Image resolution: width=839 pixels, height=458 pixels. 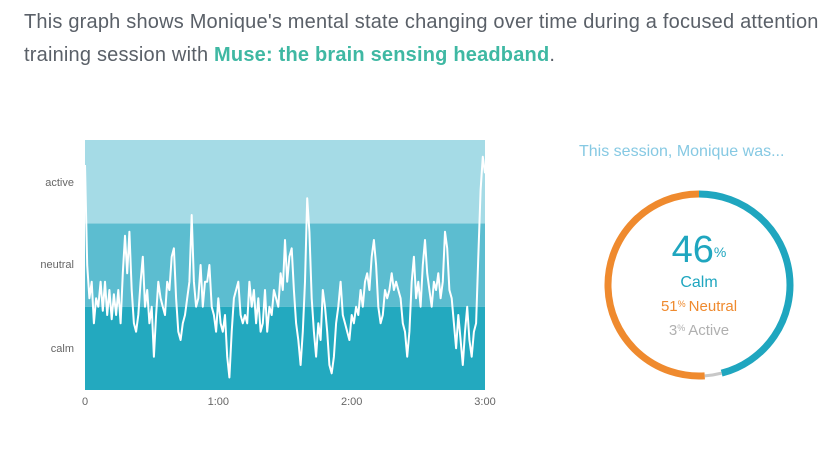 What do you see at coordinates (285, 182) in the screenshot?
I see `band-active` at bounding box center [285, 182].